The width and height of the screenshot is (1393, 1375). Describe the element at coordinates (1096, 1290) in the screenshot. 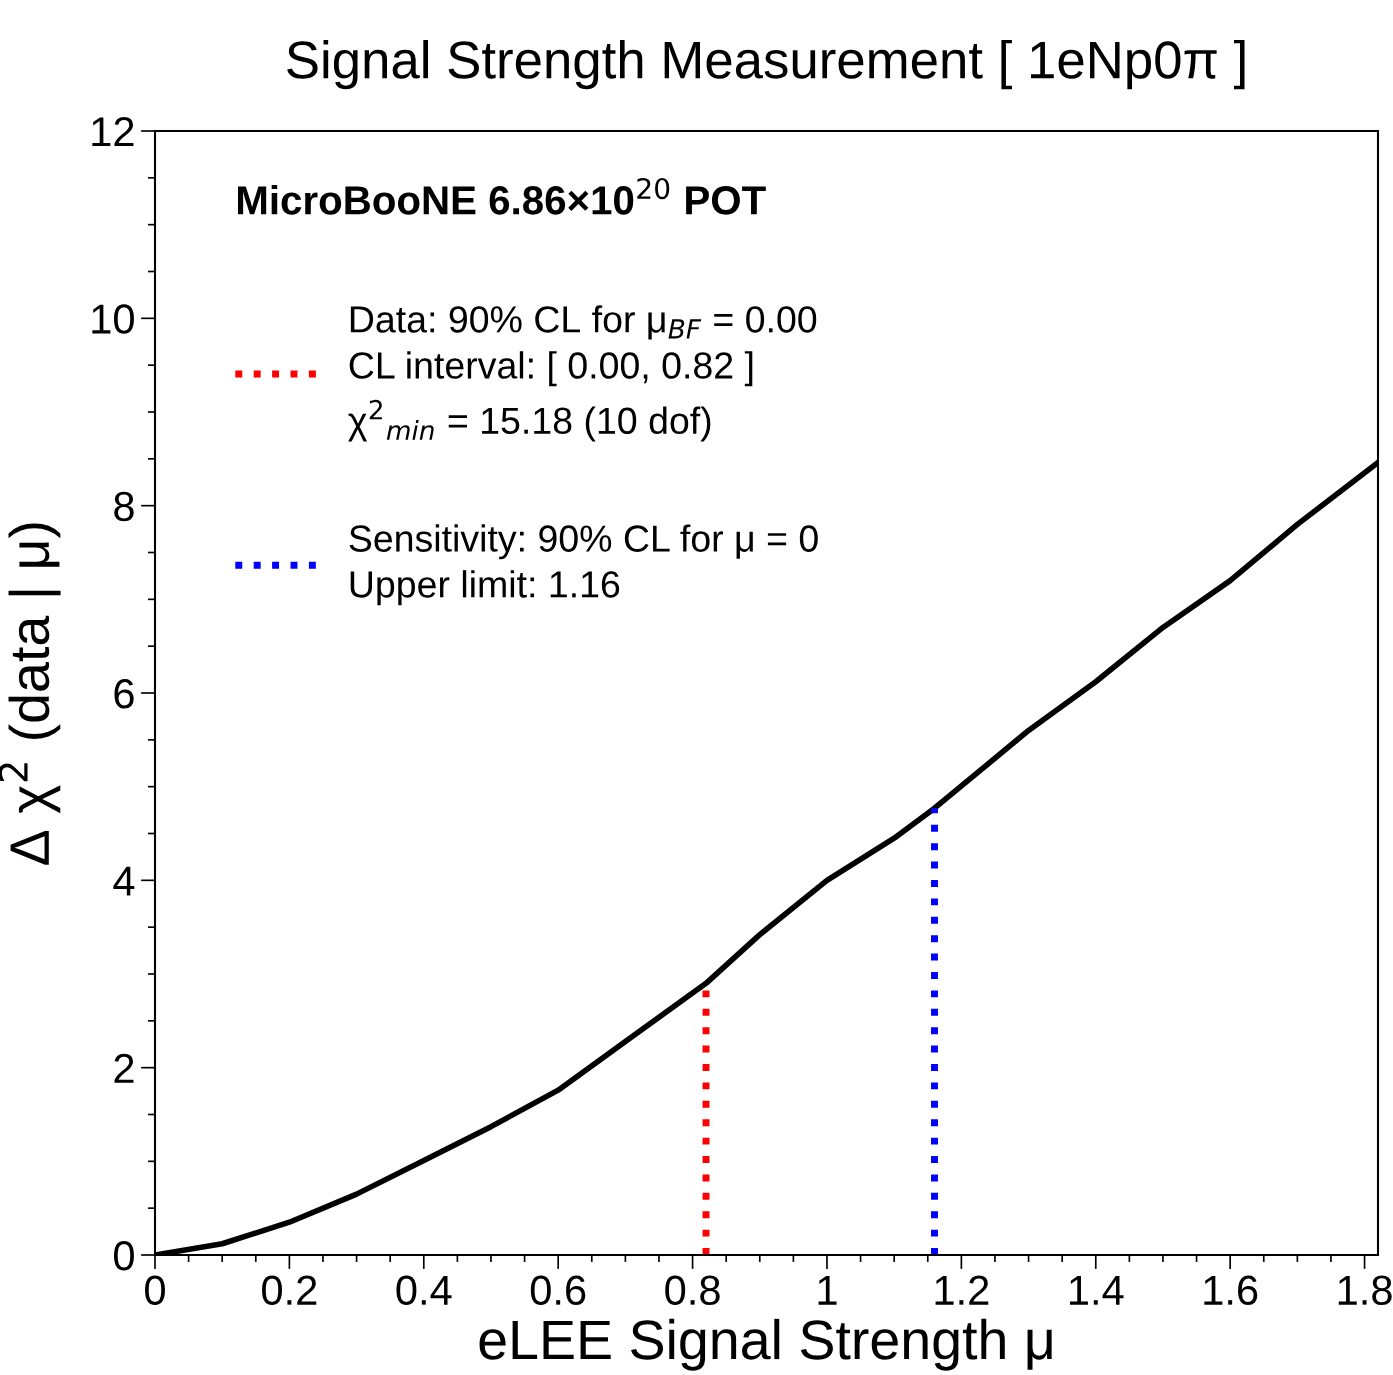

I see `x-tick-label: 1.4` at that location.